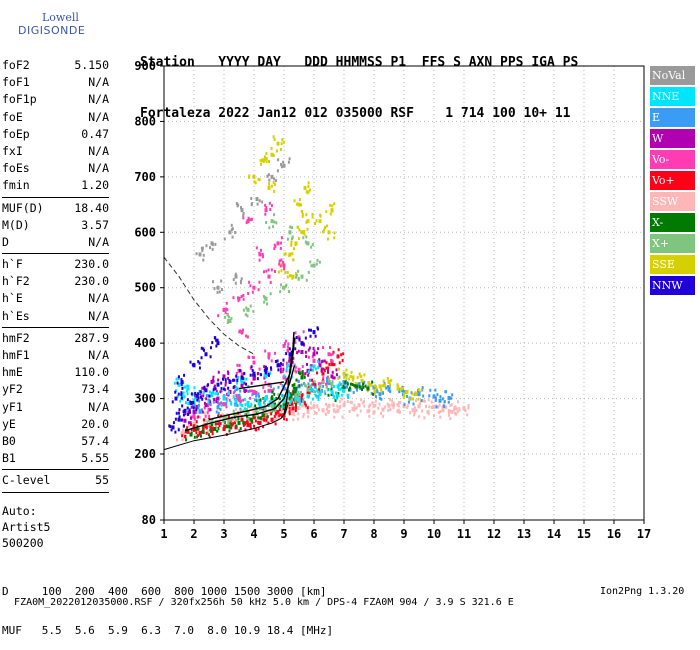 This screenshot has height=650, width=700. Describe the element at coordinates (55, 338) in the screenshot. I see `param-row-hmf2: hmF2 287.9` at that location.